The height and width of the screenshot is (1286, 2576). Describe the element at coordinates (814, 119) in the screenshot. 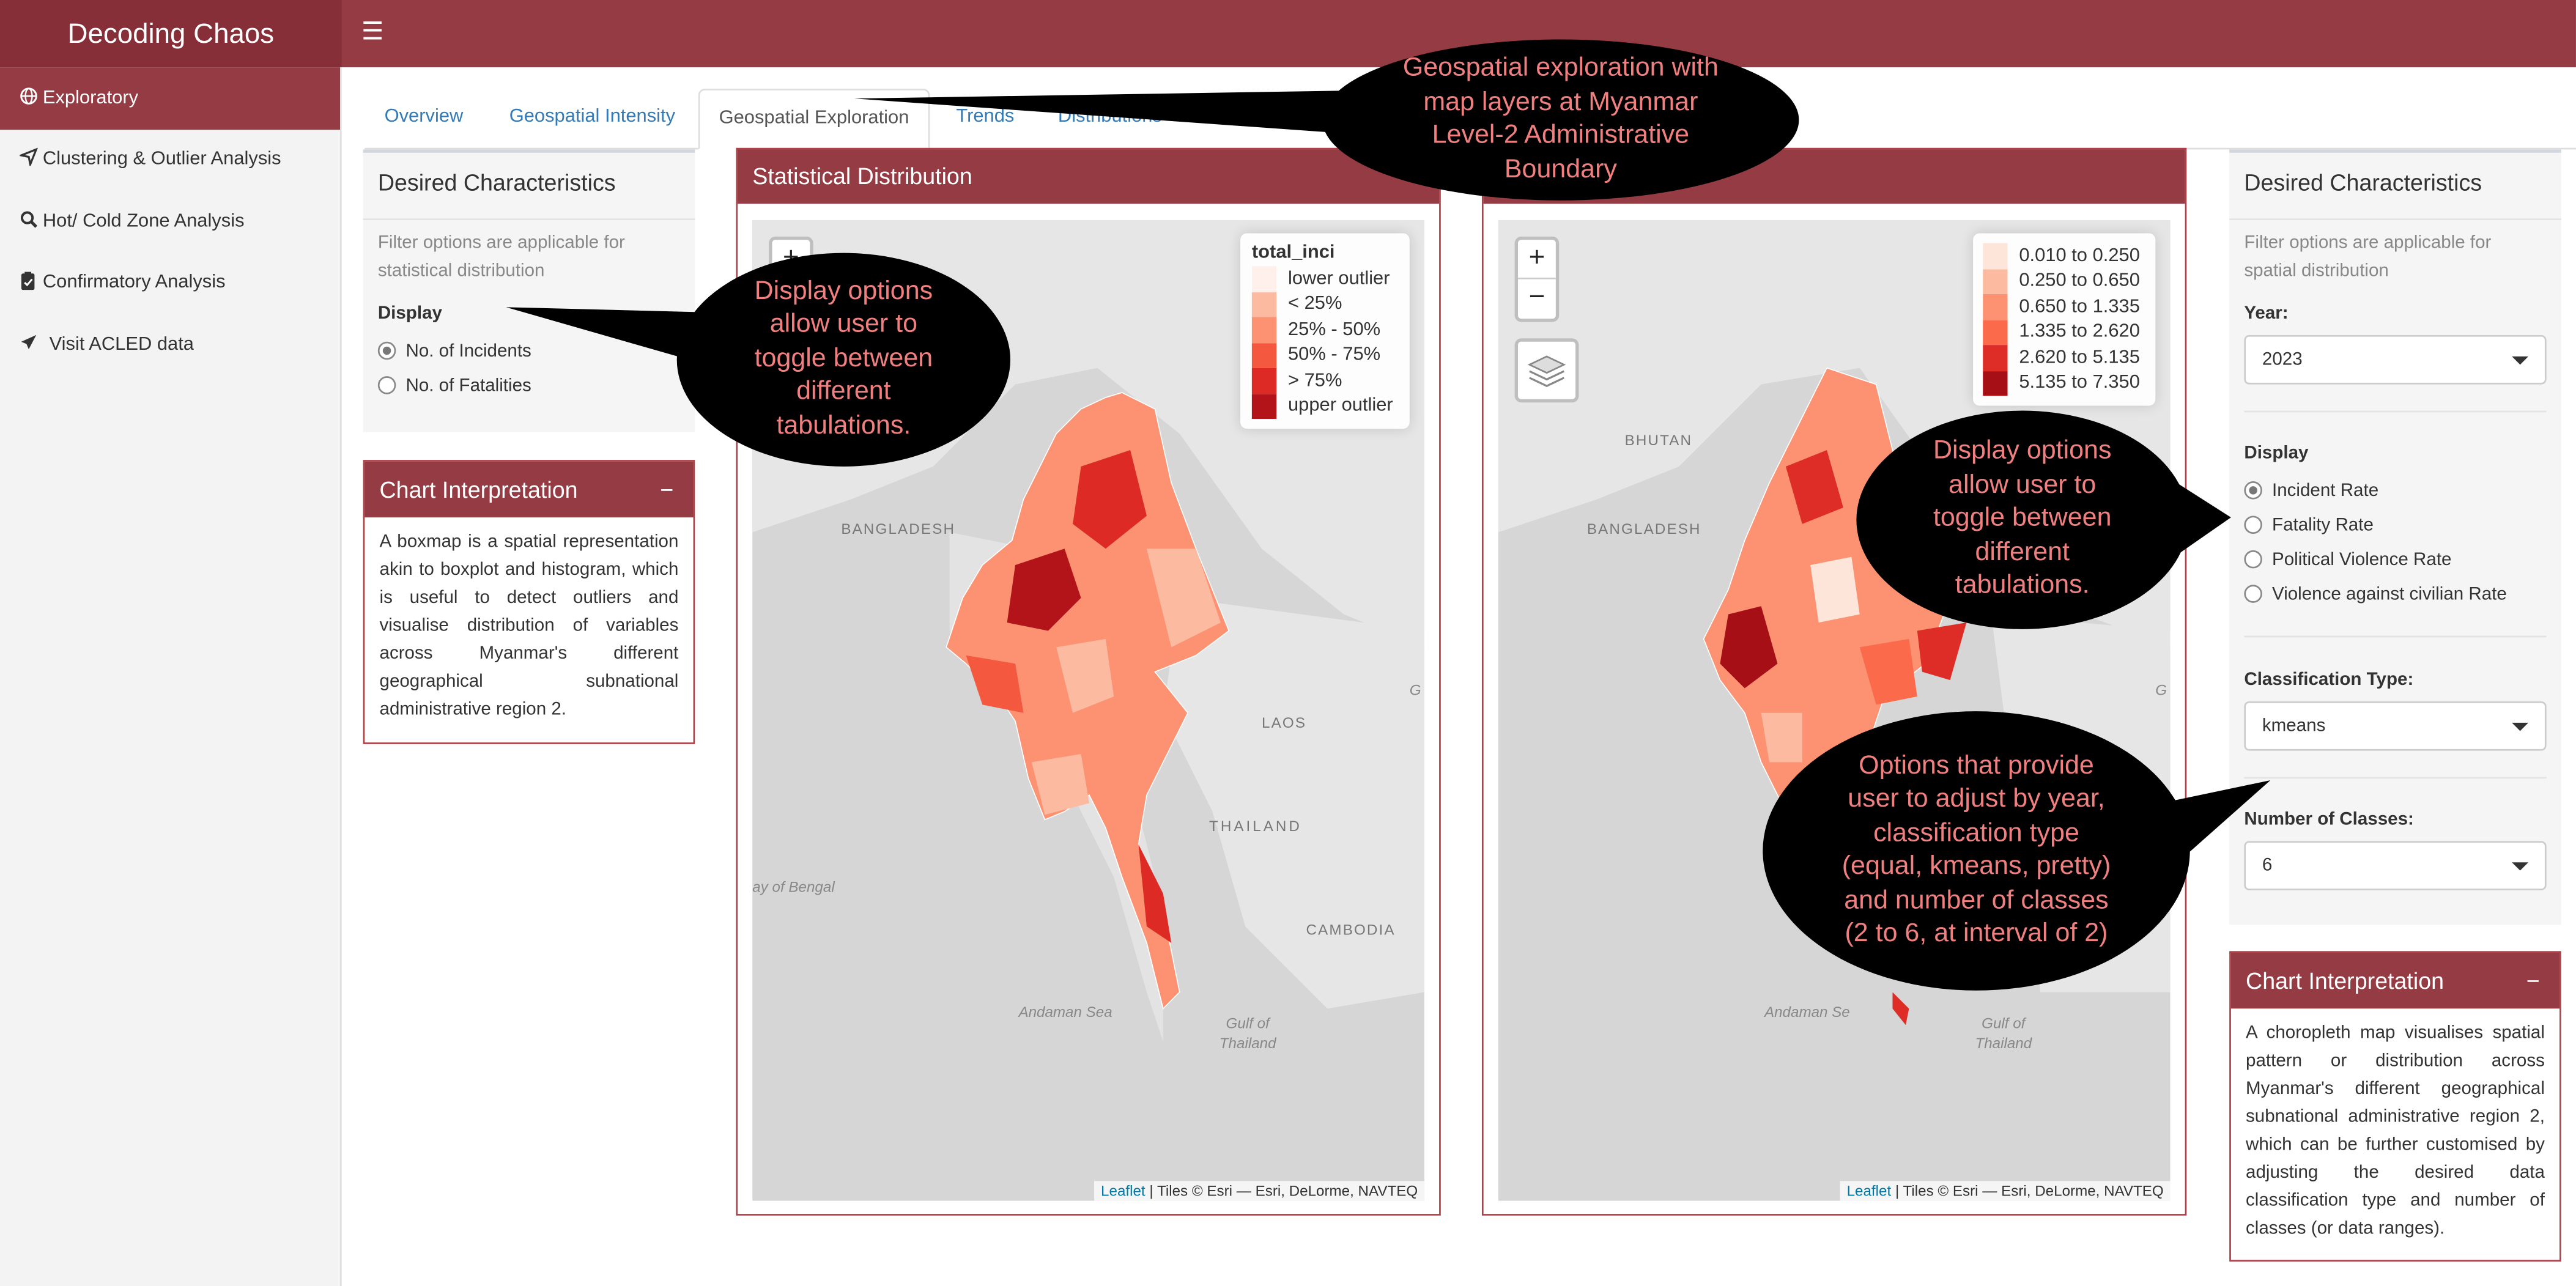

I see `tab-geospatial-exploration: Geospatial Exploration` at that location.